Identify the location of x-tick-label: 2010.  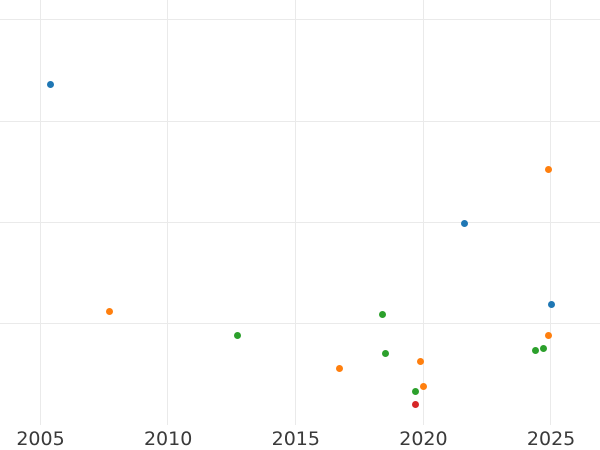
(168, 439).